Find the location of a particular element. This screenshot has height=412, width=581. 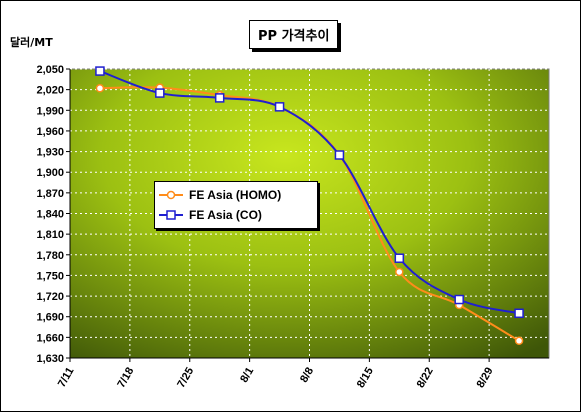

y-tick-label: 2,020 is located at coordinates (50, 91).